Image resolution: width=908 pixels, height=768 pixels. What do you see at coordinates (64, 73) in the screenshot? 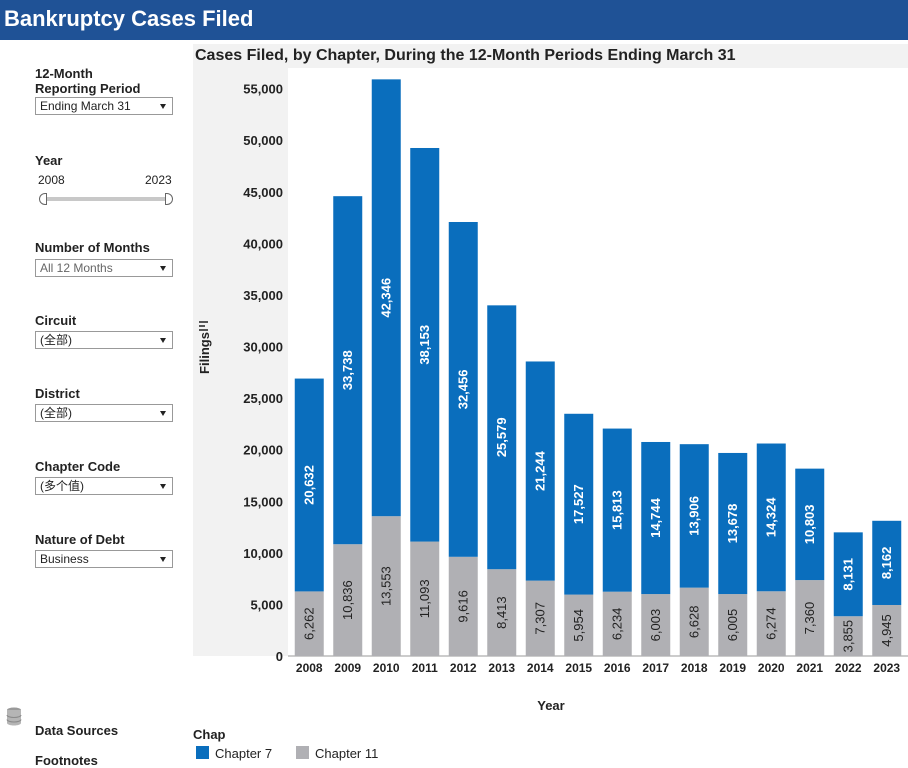
I see `reporting-period-label-line1: 12-Month` at bounding box center [64, 73].